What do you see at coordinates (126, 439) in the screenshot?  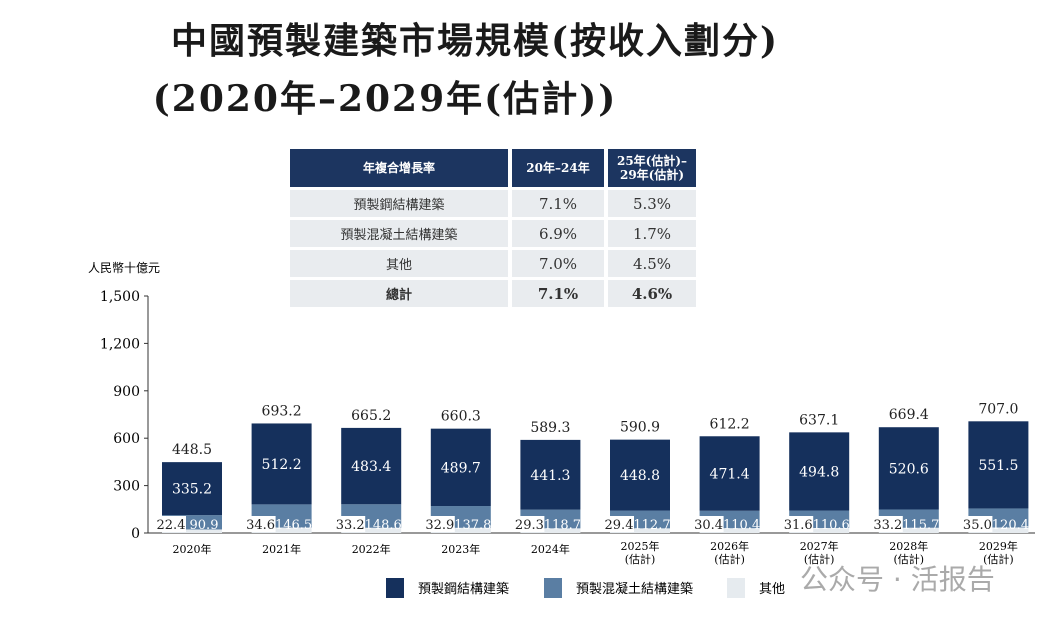 I see `y-tick-label: 600` at bounding box center [126, 439].